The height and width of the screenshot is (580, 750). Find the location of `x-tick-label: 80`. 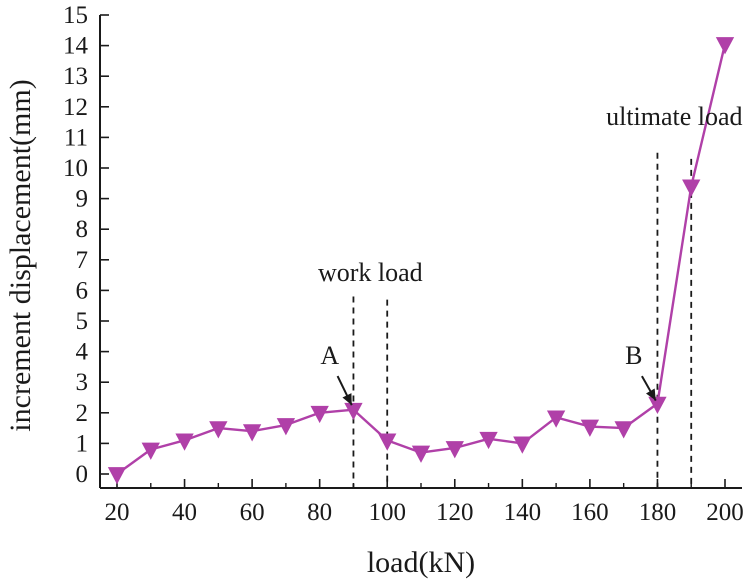

x-tick-label: 80 is located at coordinates (319, 512).